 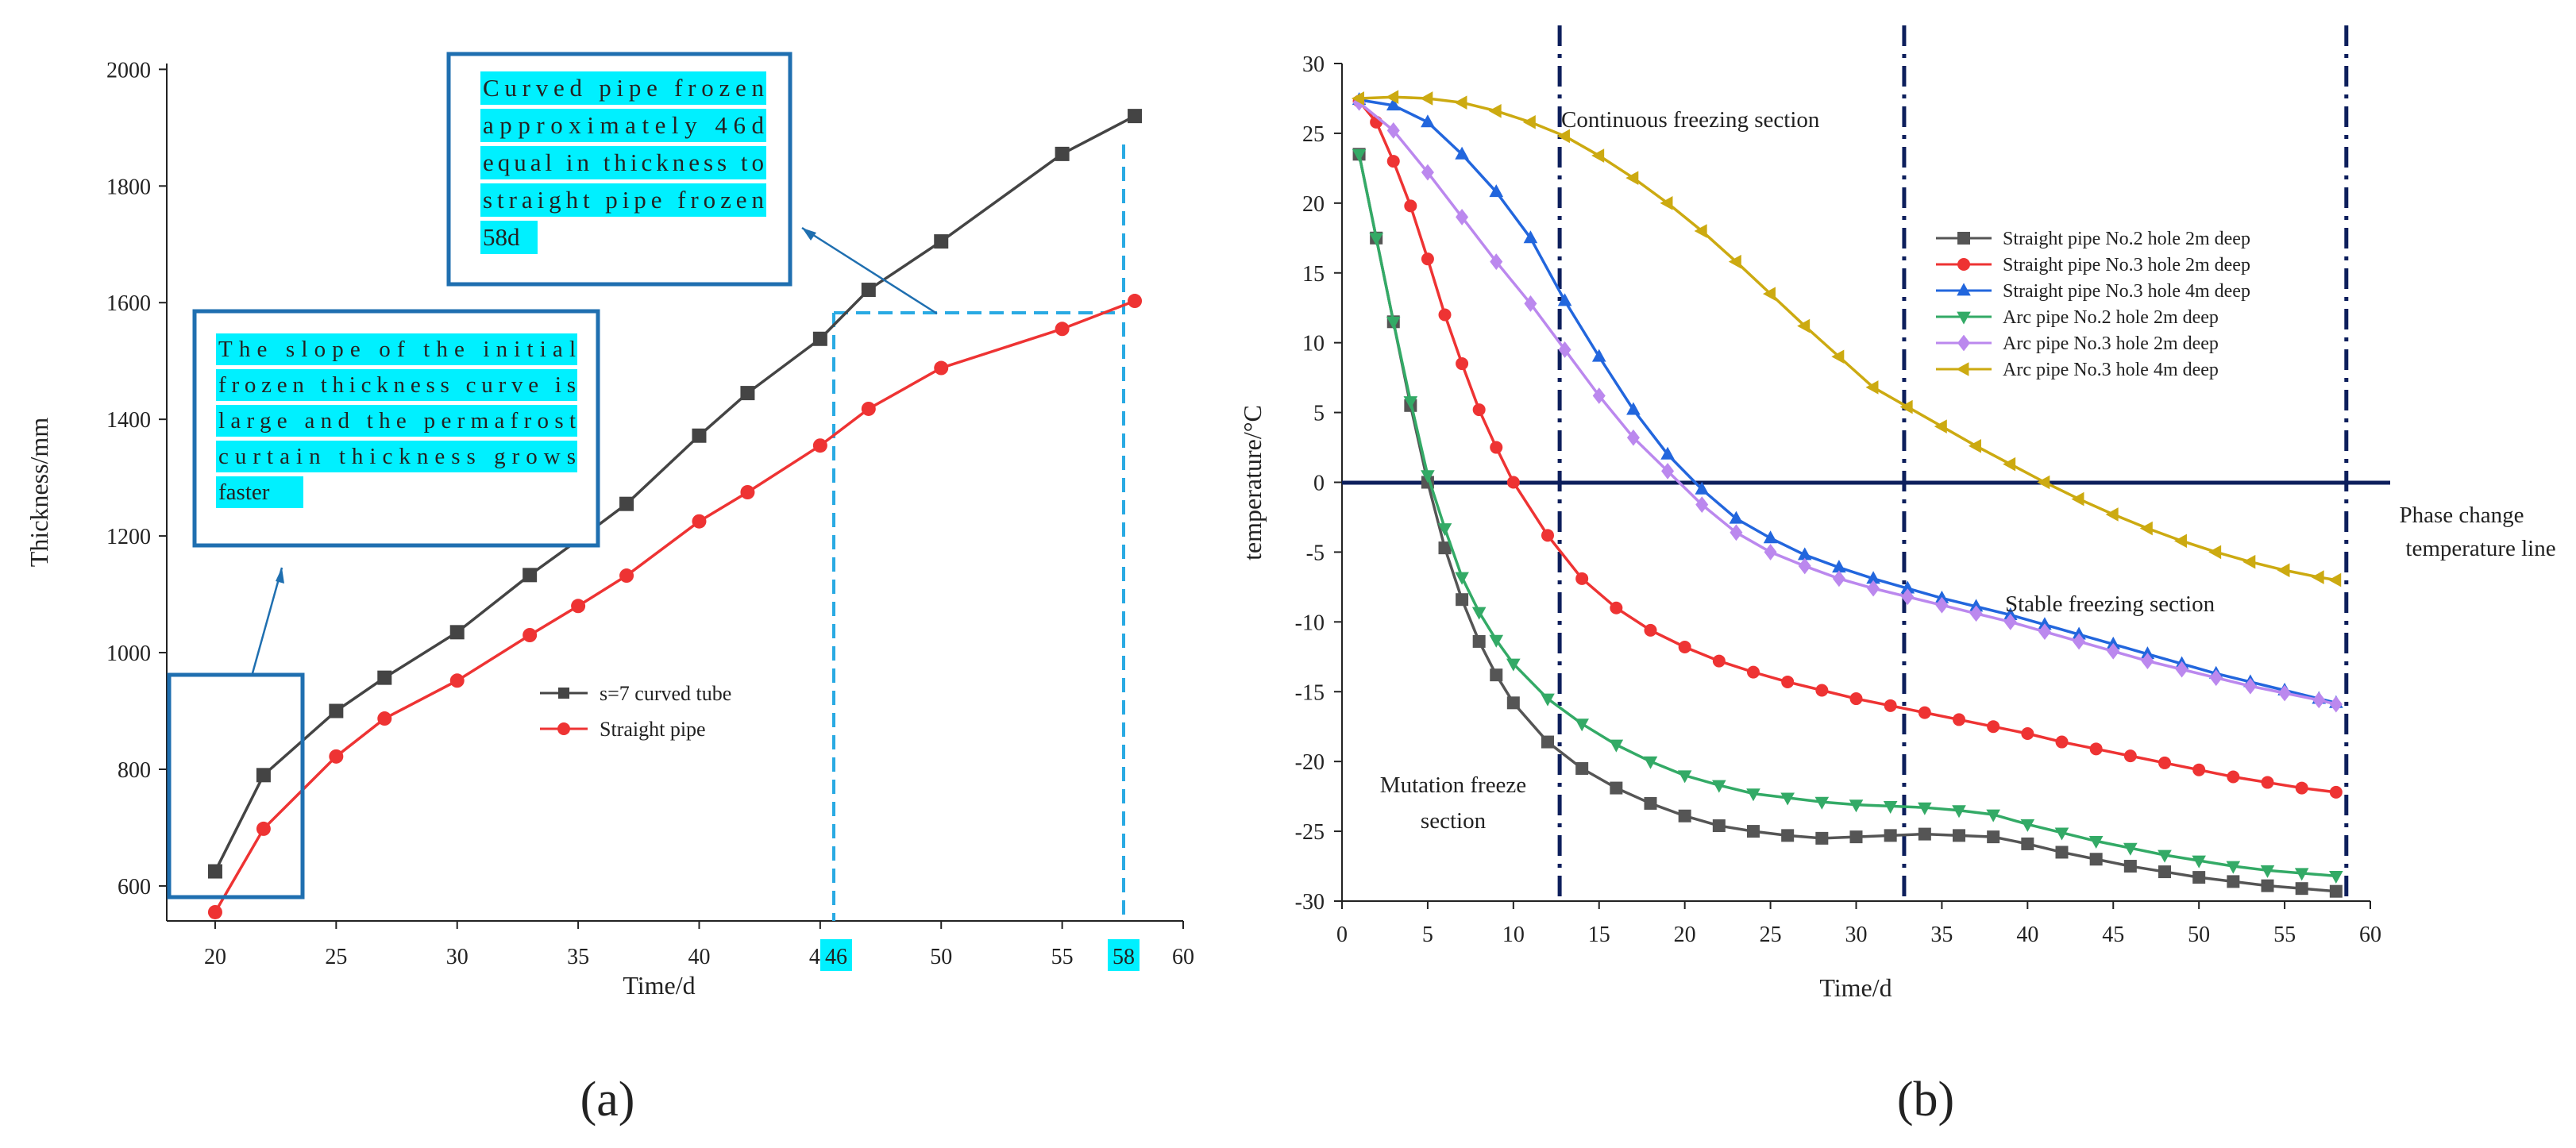 I want to click on chart-a-x-tick-label: 25, so click(x=336, y=957).